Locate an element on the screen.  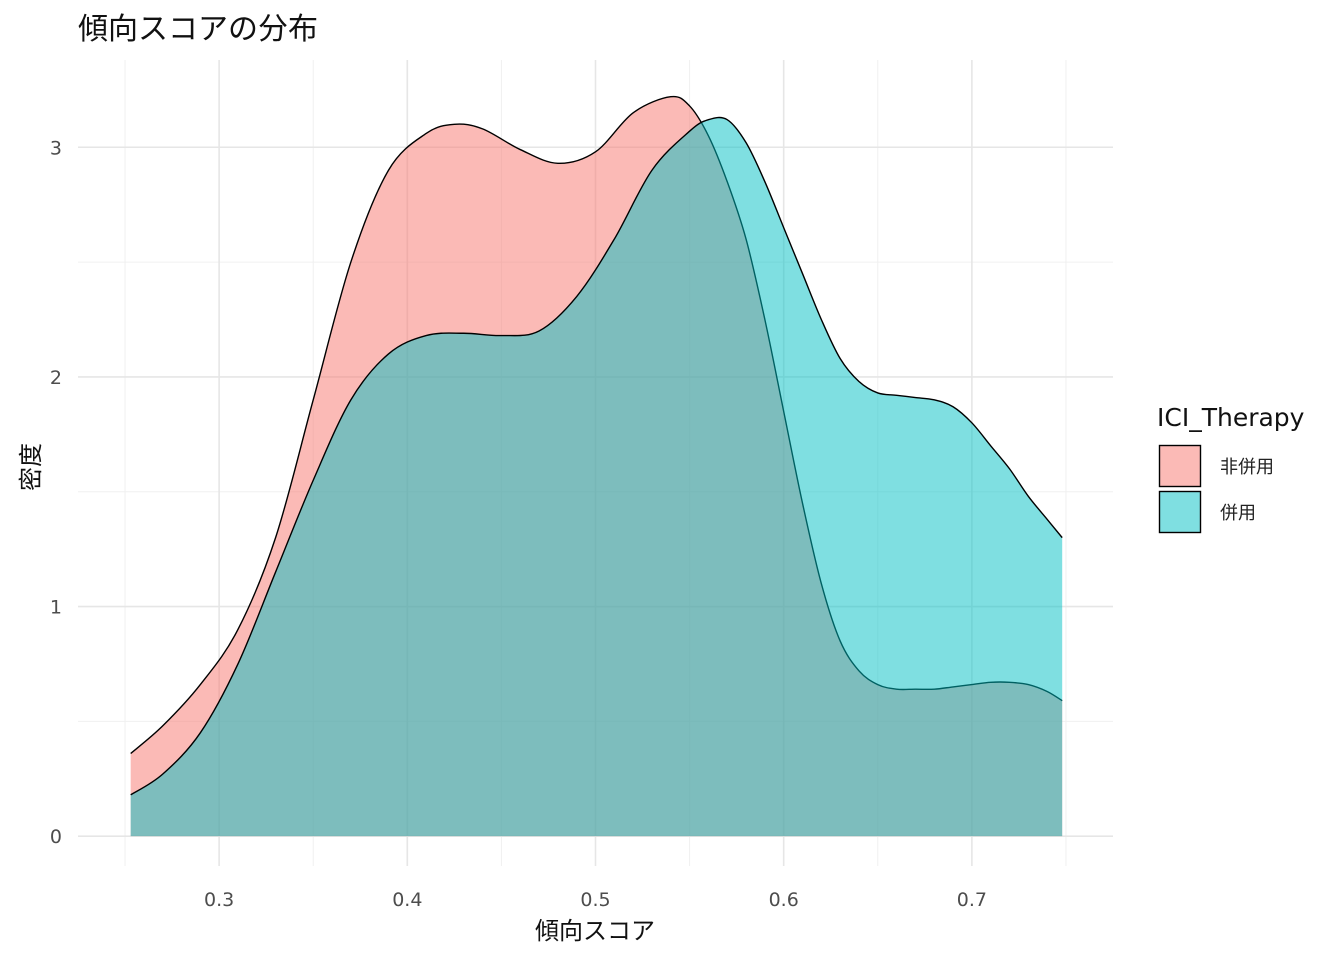
x-tick-label: 0.6 is located at coordinates (784, 900).